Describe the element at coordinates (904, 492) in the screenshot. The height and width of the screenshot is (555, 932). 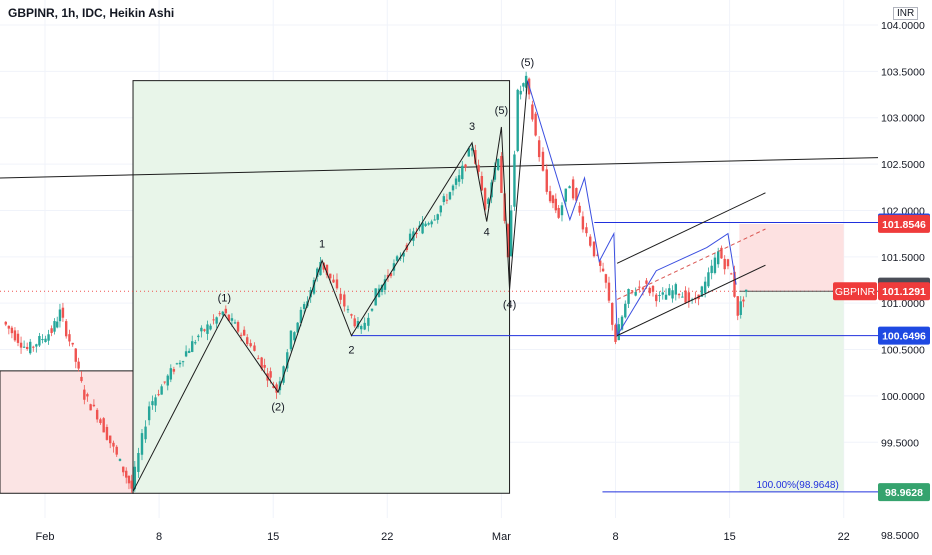
I see `price-tag: 98.9628` at that location.